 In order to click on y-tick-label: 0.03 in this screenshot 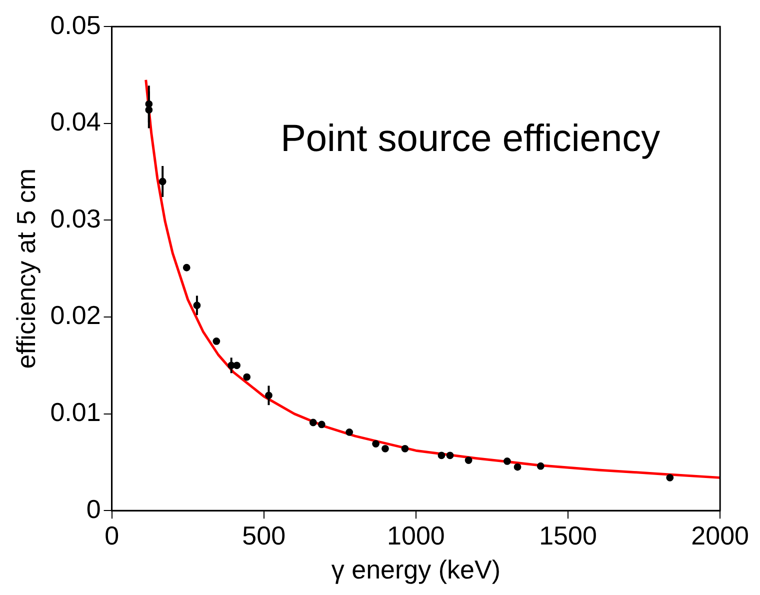, I will do `click(75, 218)`.